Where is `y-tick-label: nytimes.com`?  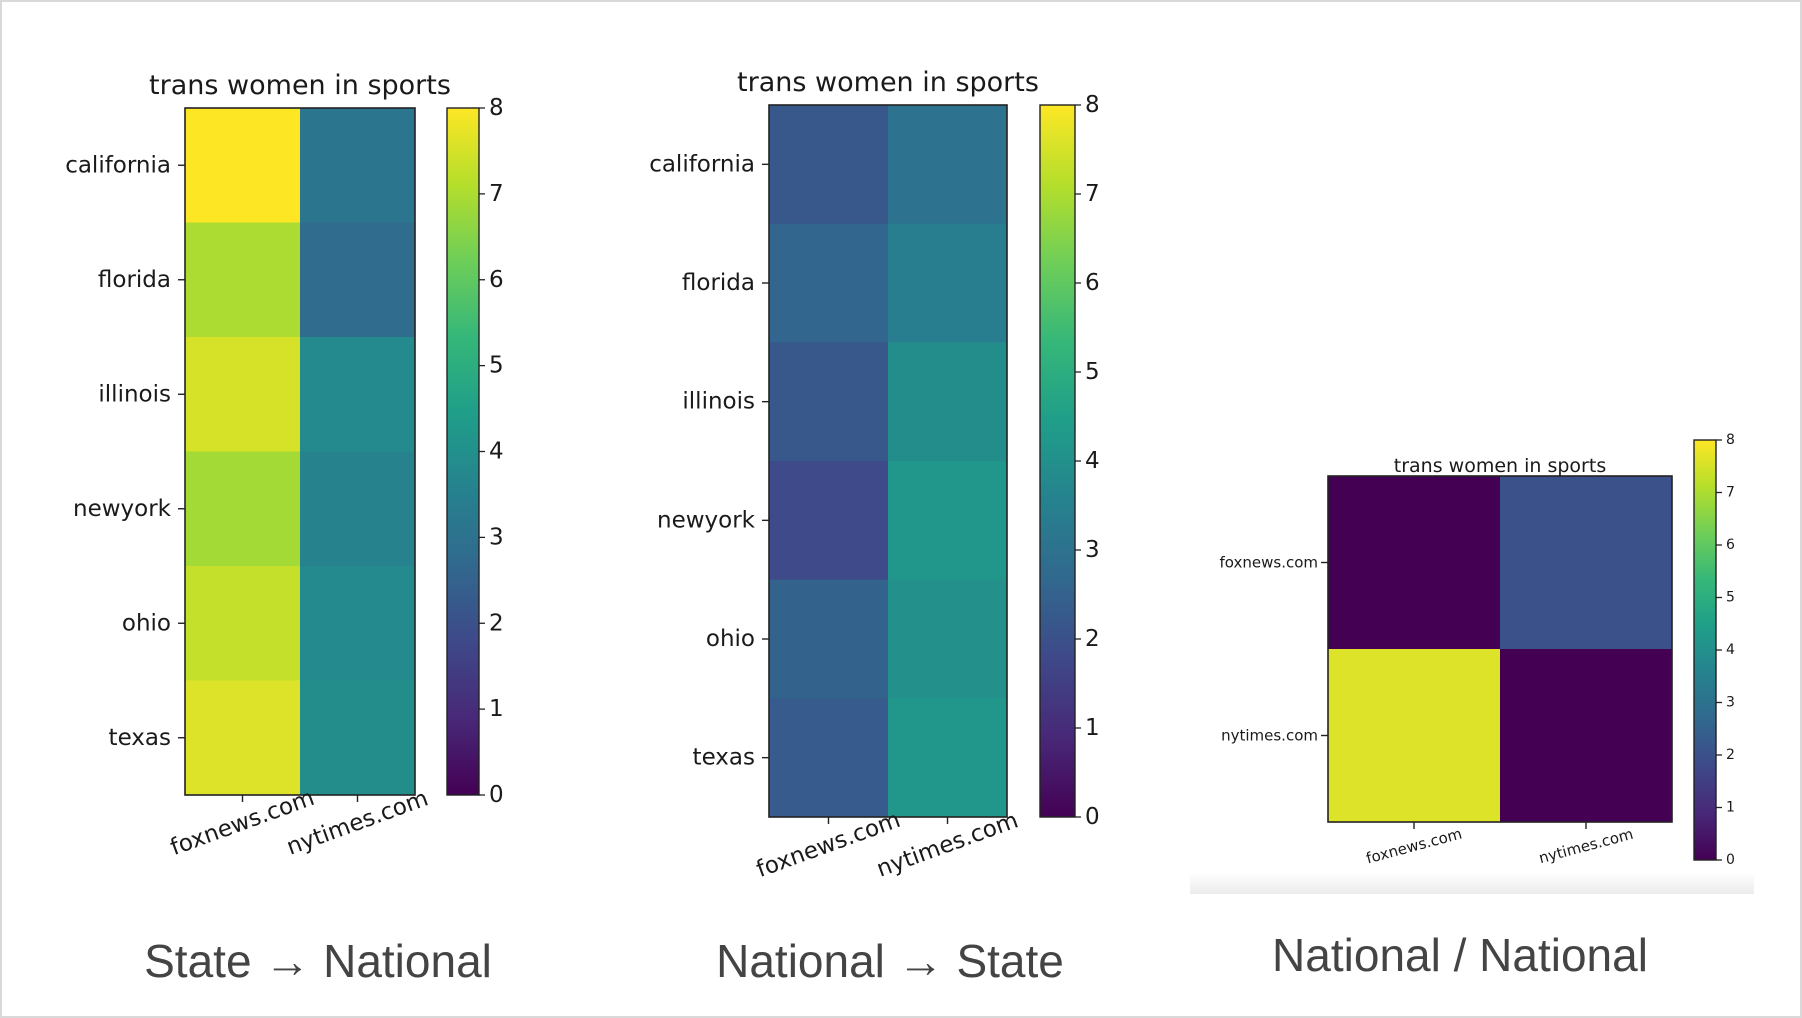 y-tick-label: nytimes.com is located at coordinates (1269, 736).